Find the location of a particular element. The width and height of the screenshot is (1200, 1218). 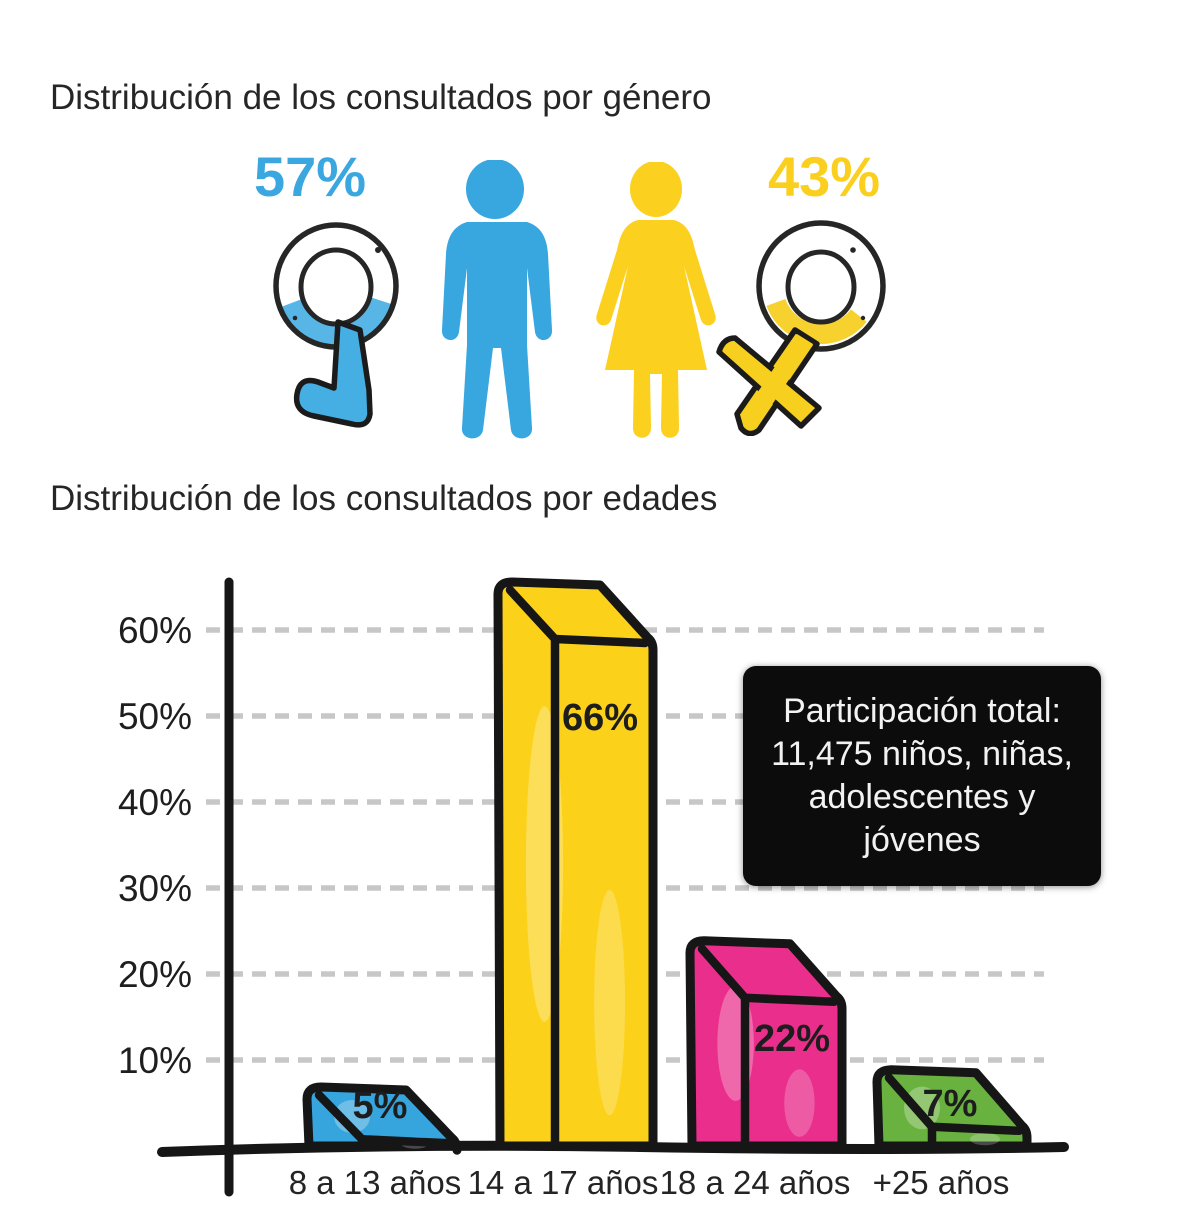

y-axis-tick-label: 30% is located at coordinates (155, 888).